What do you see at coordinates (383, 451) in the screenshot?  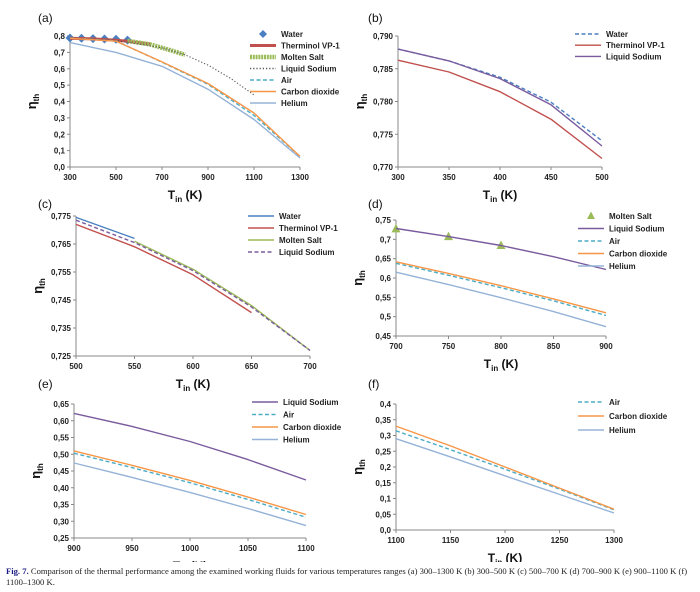 I see `panel-f-y-tick-label: 0,25` at bounding box center [383, 451].